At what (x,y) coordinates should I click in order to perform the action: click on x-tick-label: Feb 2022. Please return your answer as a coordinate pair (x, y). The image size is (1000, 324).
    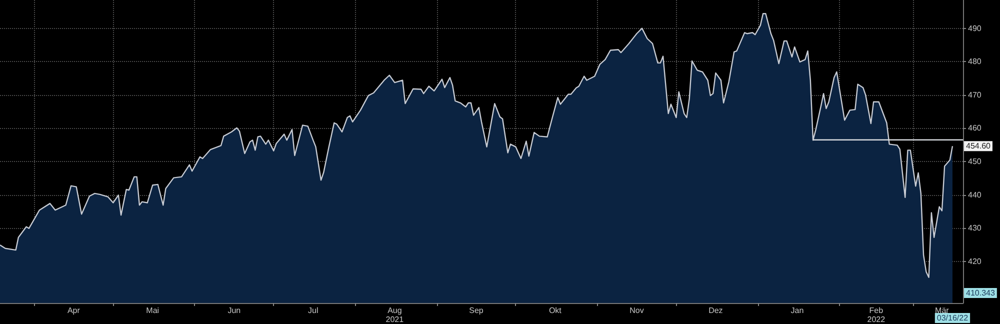
    Looking at the image, I should click on (876, 315).